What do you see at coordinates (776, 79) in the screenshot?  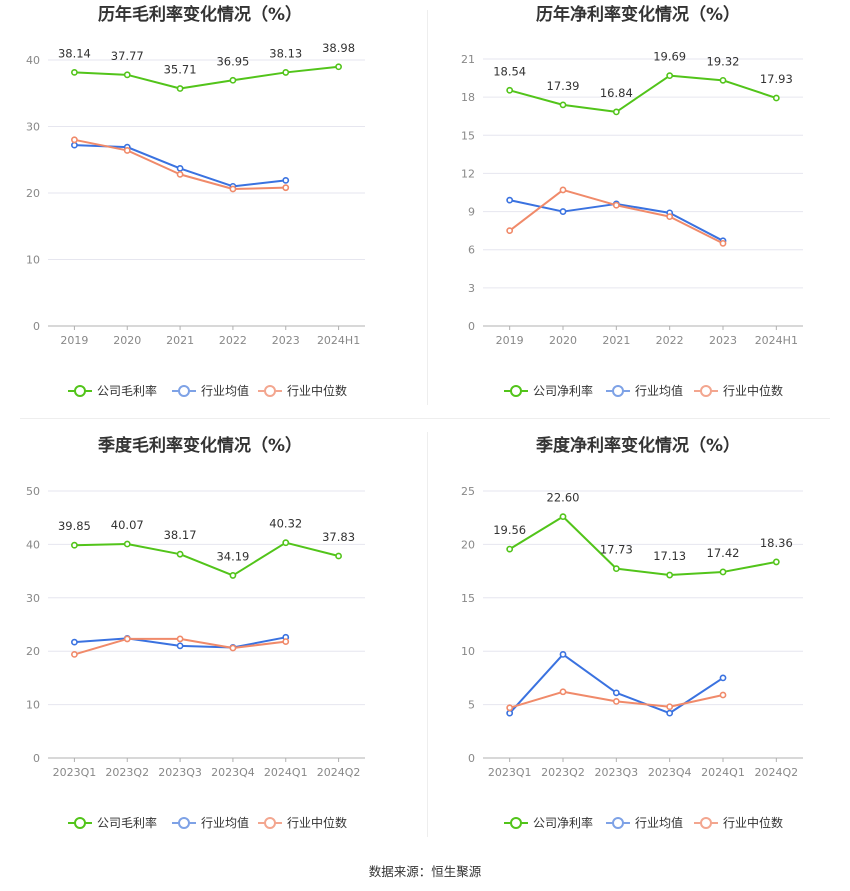 I see `data-label: 17.93` at bounding box center [776, 79].